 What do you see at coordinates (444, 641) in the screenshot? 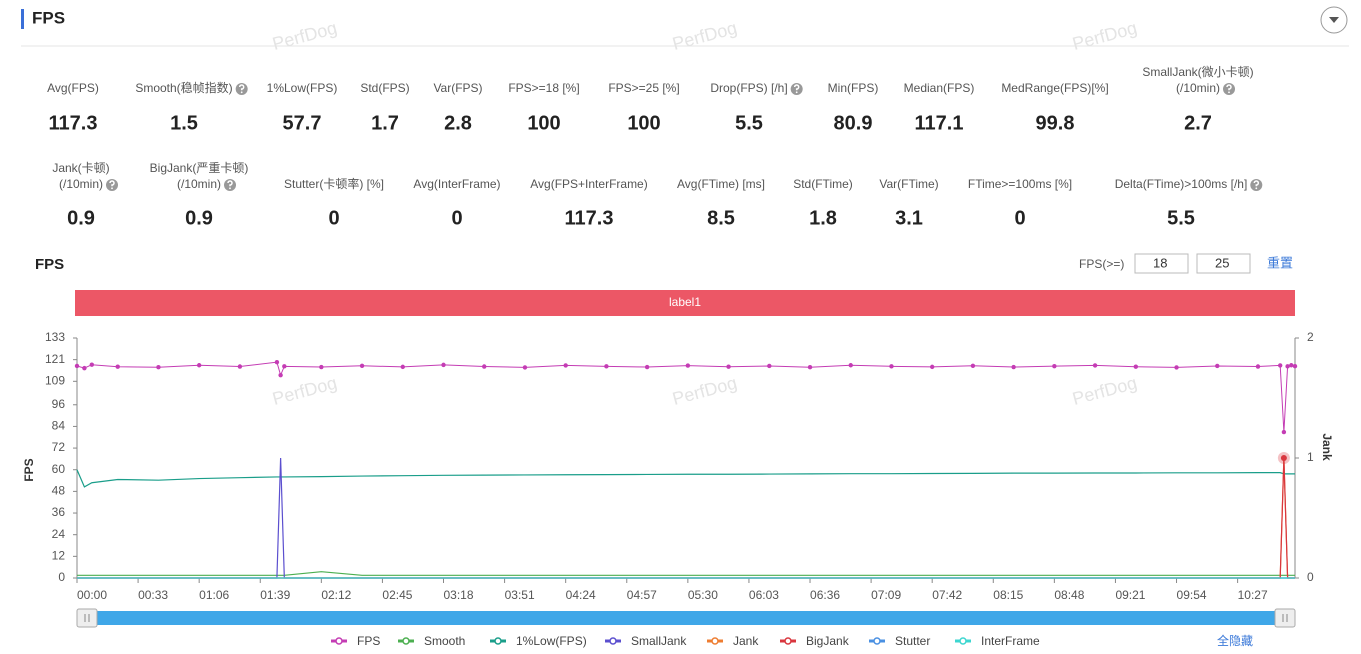
I see `legend-label: Smooth` at bounding box center [444, 641].